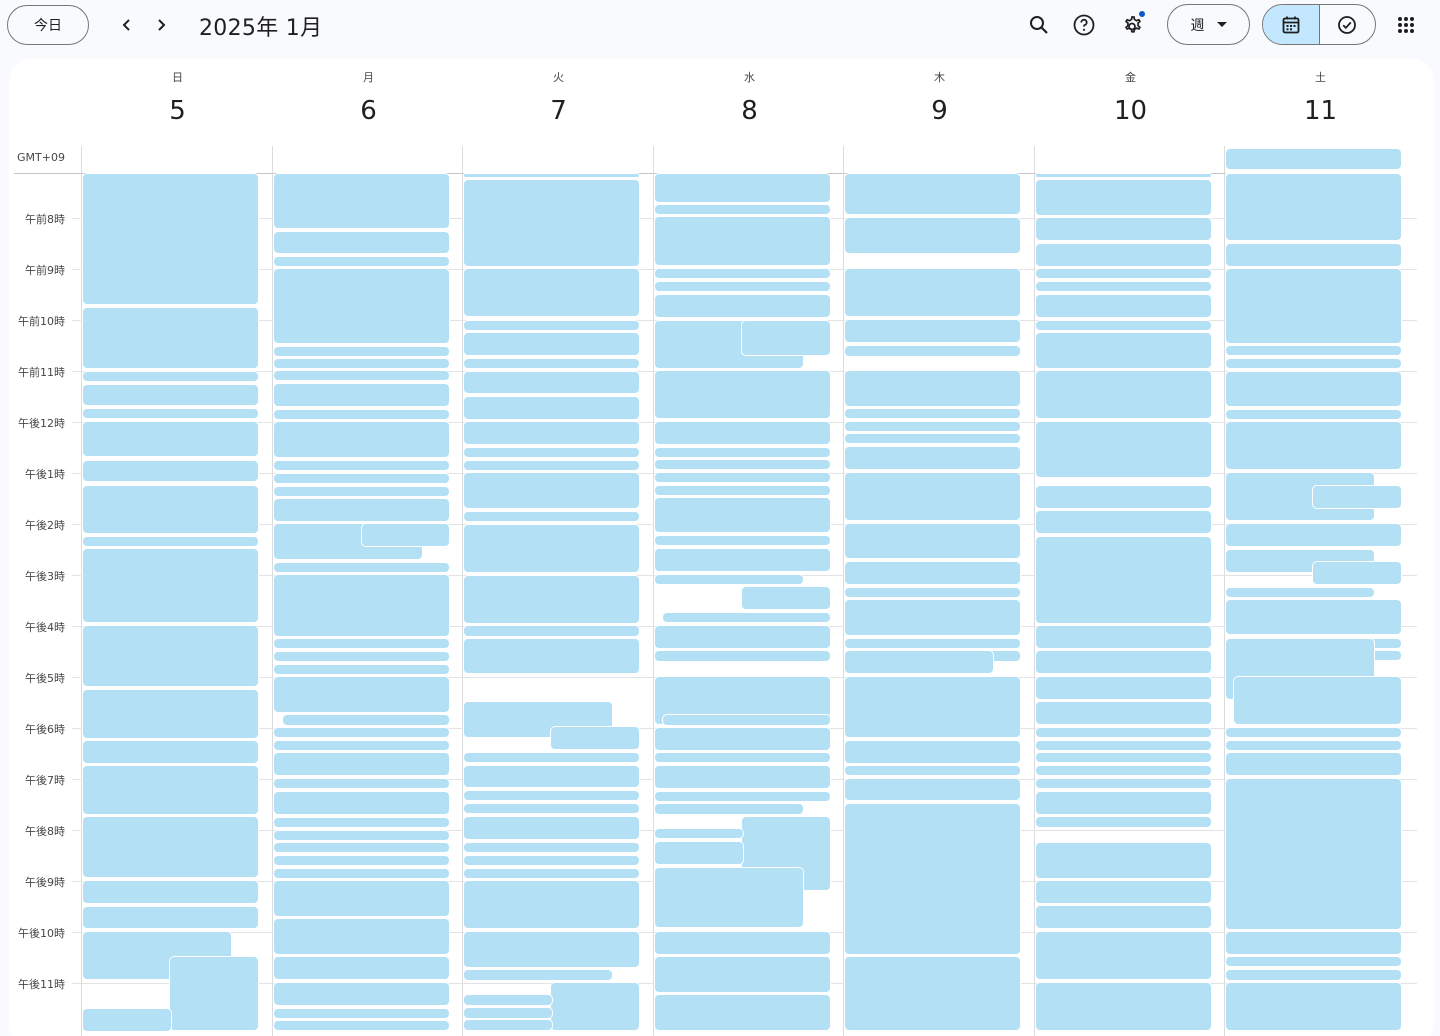  I want to click on day-number: 11, so click(1320, 111).